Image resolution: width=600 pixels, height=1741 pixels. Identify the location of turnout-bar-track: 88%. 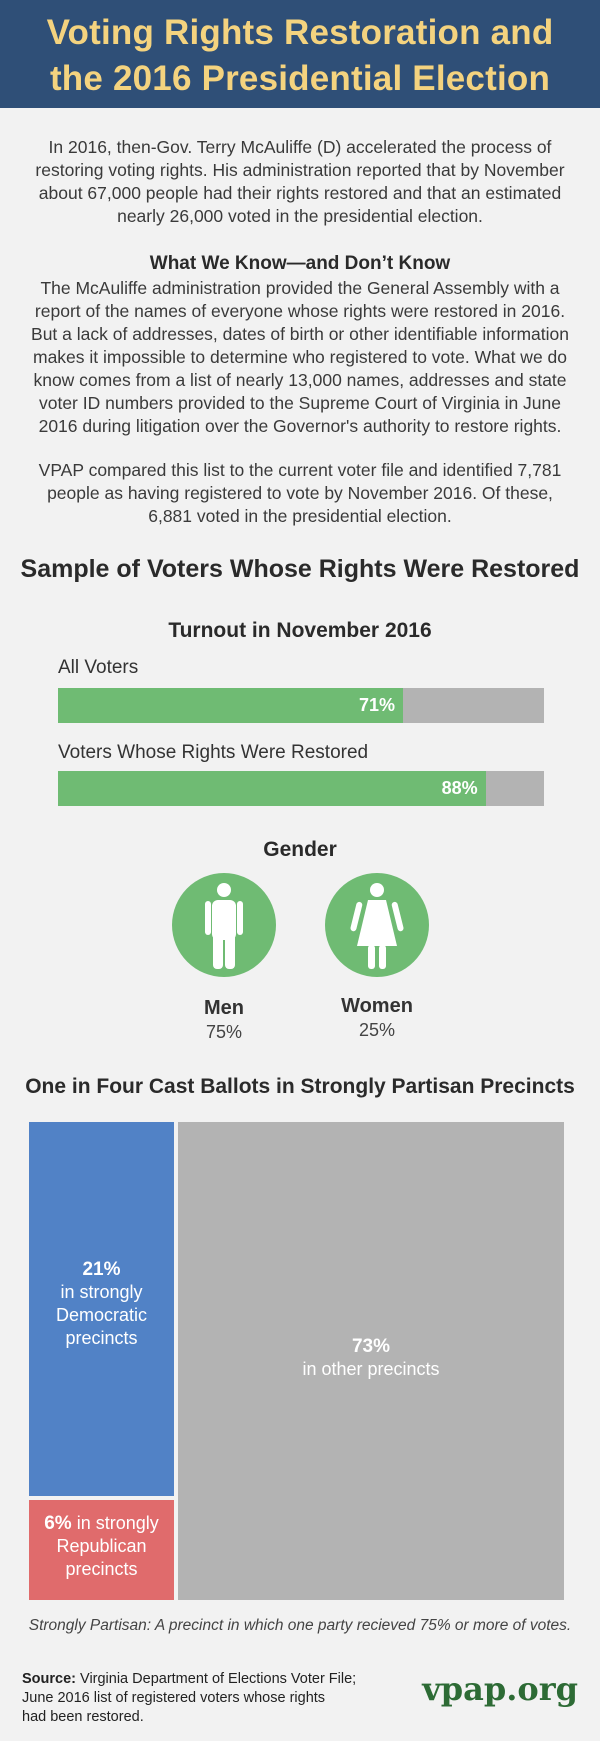
(301, 788).